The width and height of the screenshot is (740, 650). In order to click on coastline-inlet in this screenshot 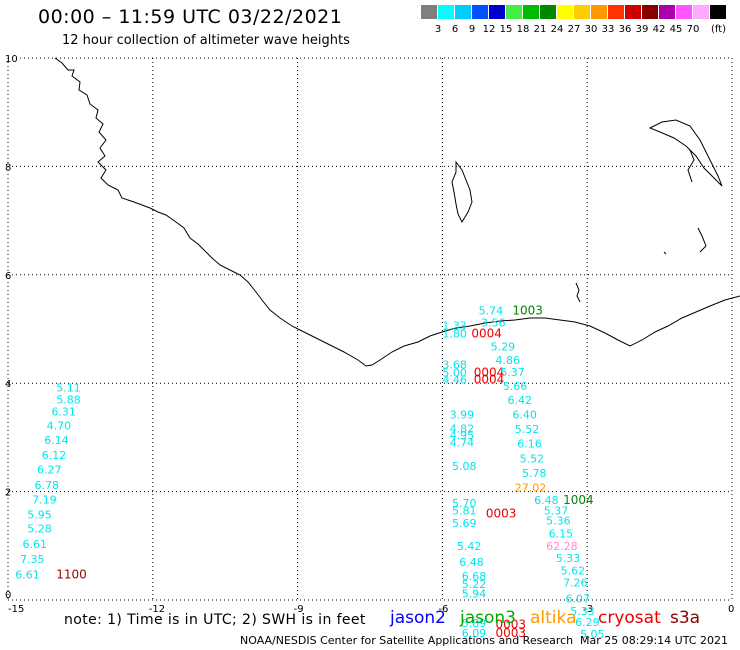, I will do `click(578, 292)`.